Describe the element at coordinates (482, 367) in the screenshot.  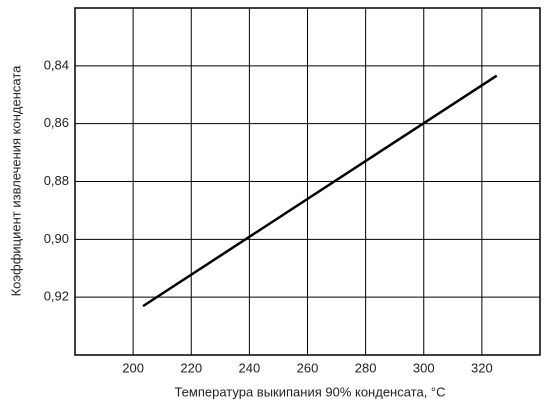
I see `x-tick-label: 320` at that location.